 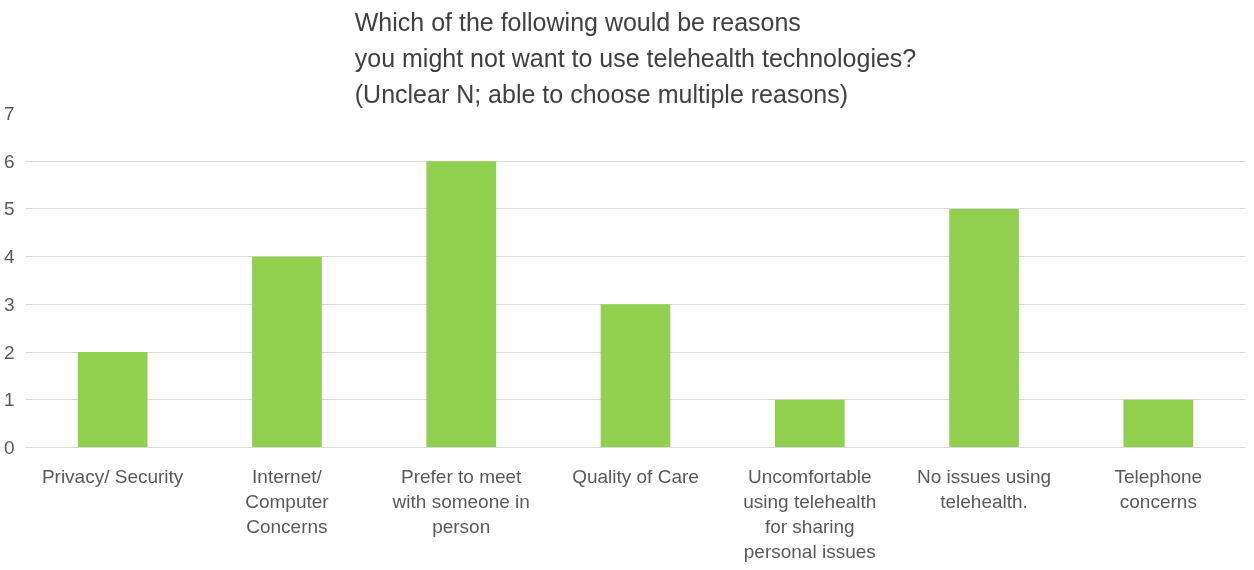 I want to click on x-tick-label: Prefer to meet with someone in person, so click(x=460, y=501).